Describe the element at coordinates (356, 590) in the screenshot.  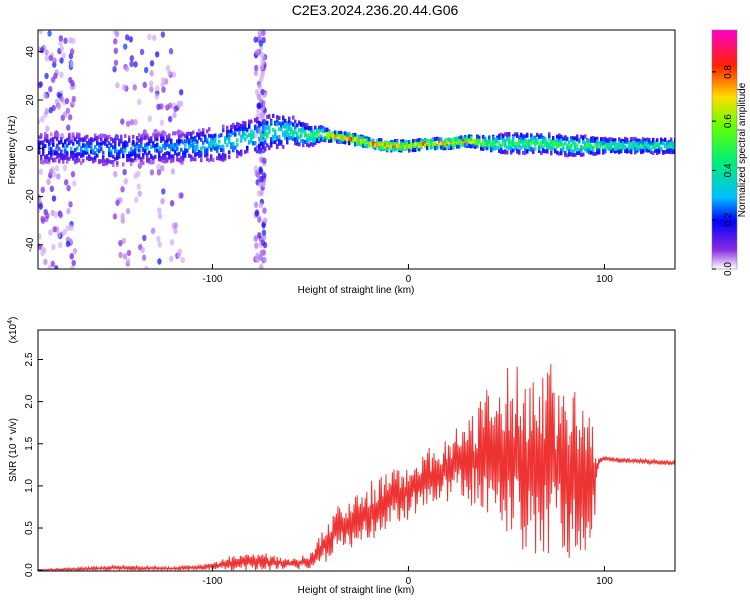
I see `snr-x-axis-label: Height of straight line (km)` at that location.